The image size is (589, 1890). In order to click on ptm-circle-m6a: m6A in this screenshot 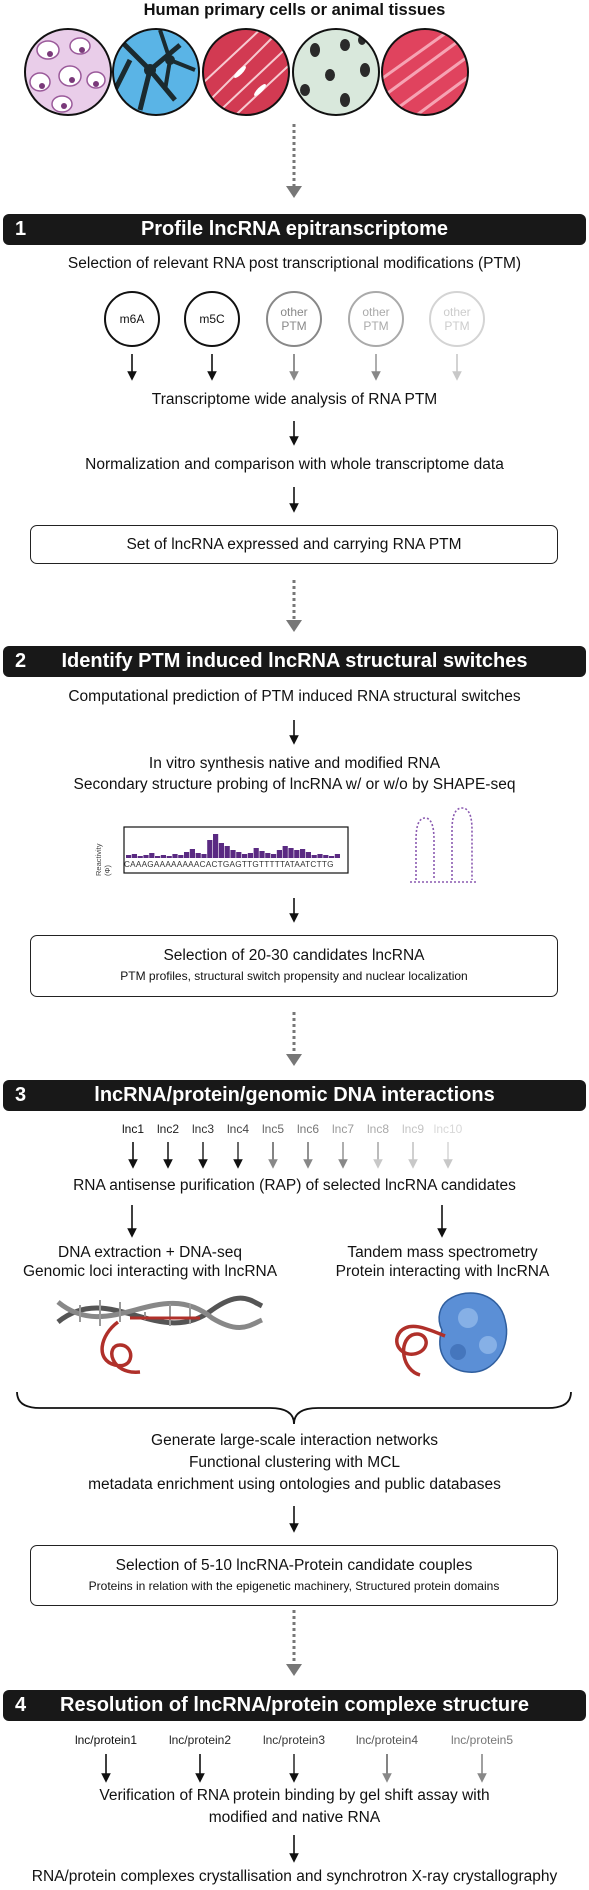, I will do `click(132, 319)`.